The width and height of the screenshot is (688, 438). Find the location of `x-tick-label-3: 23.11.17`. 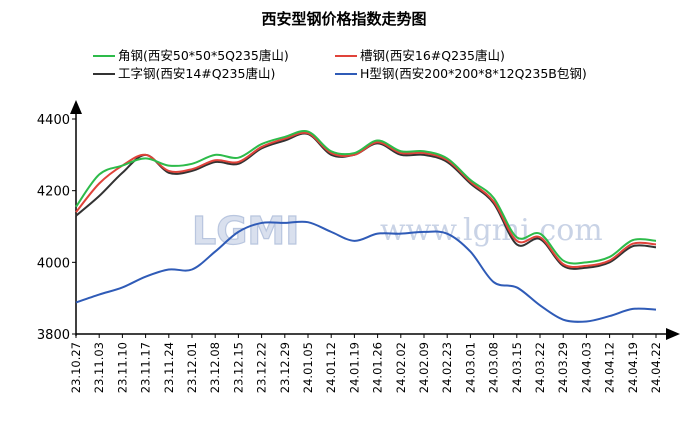

x-tick-label-3: 23.11.17 is located at coordinates (146, 367).